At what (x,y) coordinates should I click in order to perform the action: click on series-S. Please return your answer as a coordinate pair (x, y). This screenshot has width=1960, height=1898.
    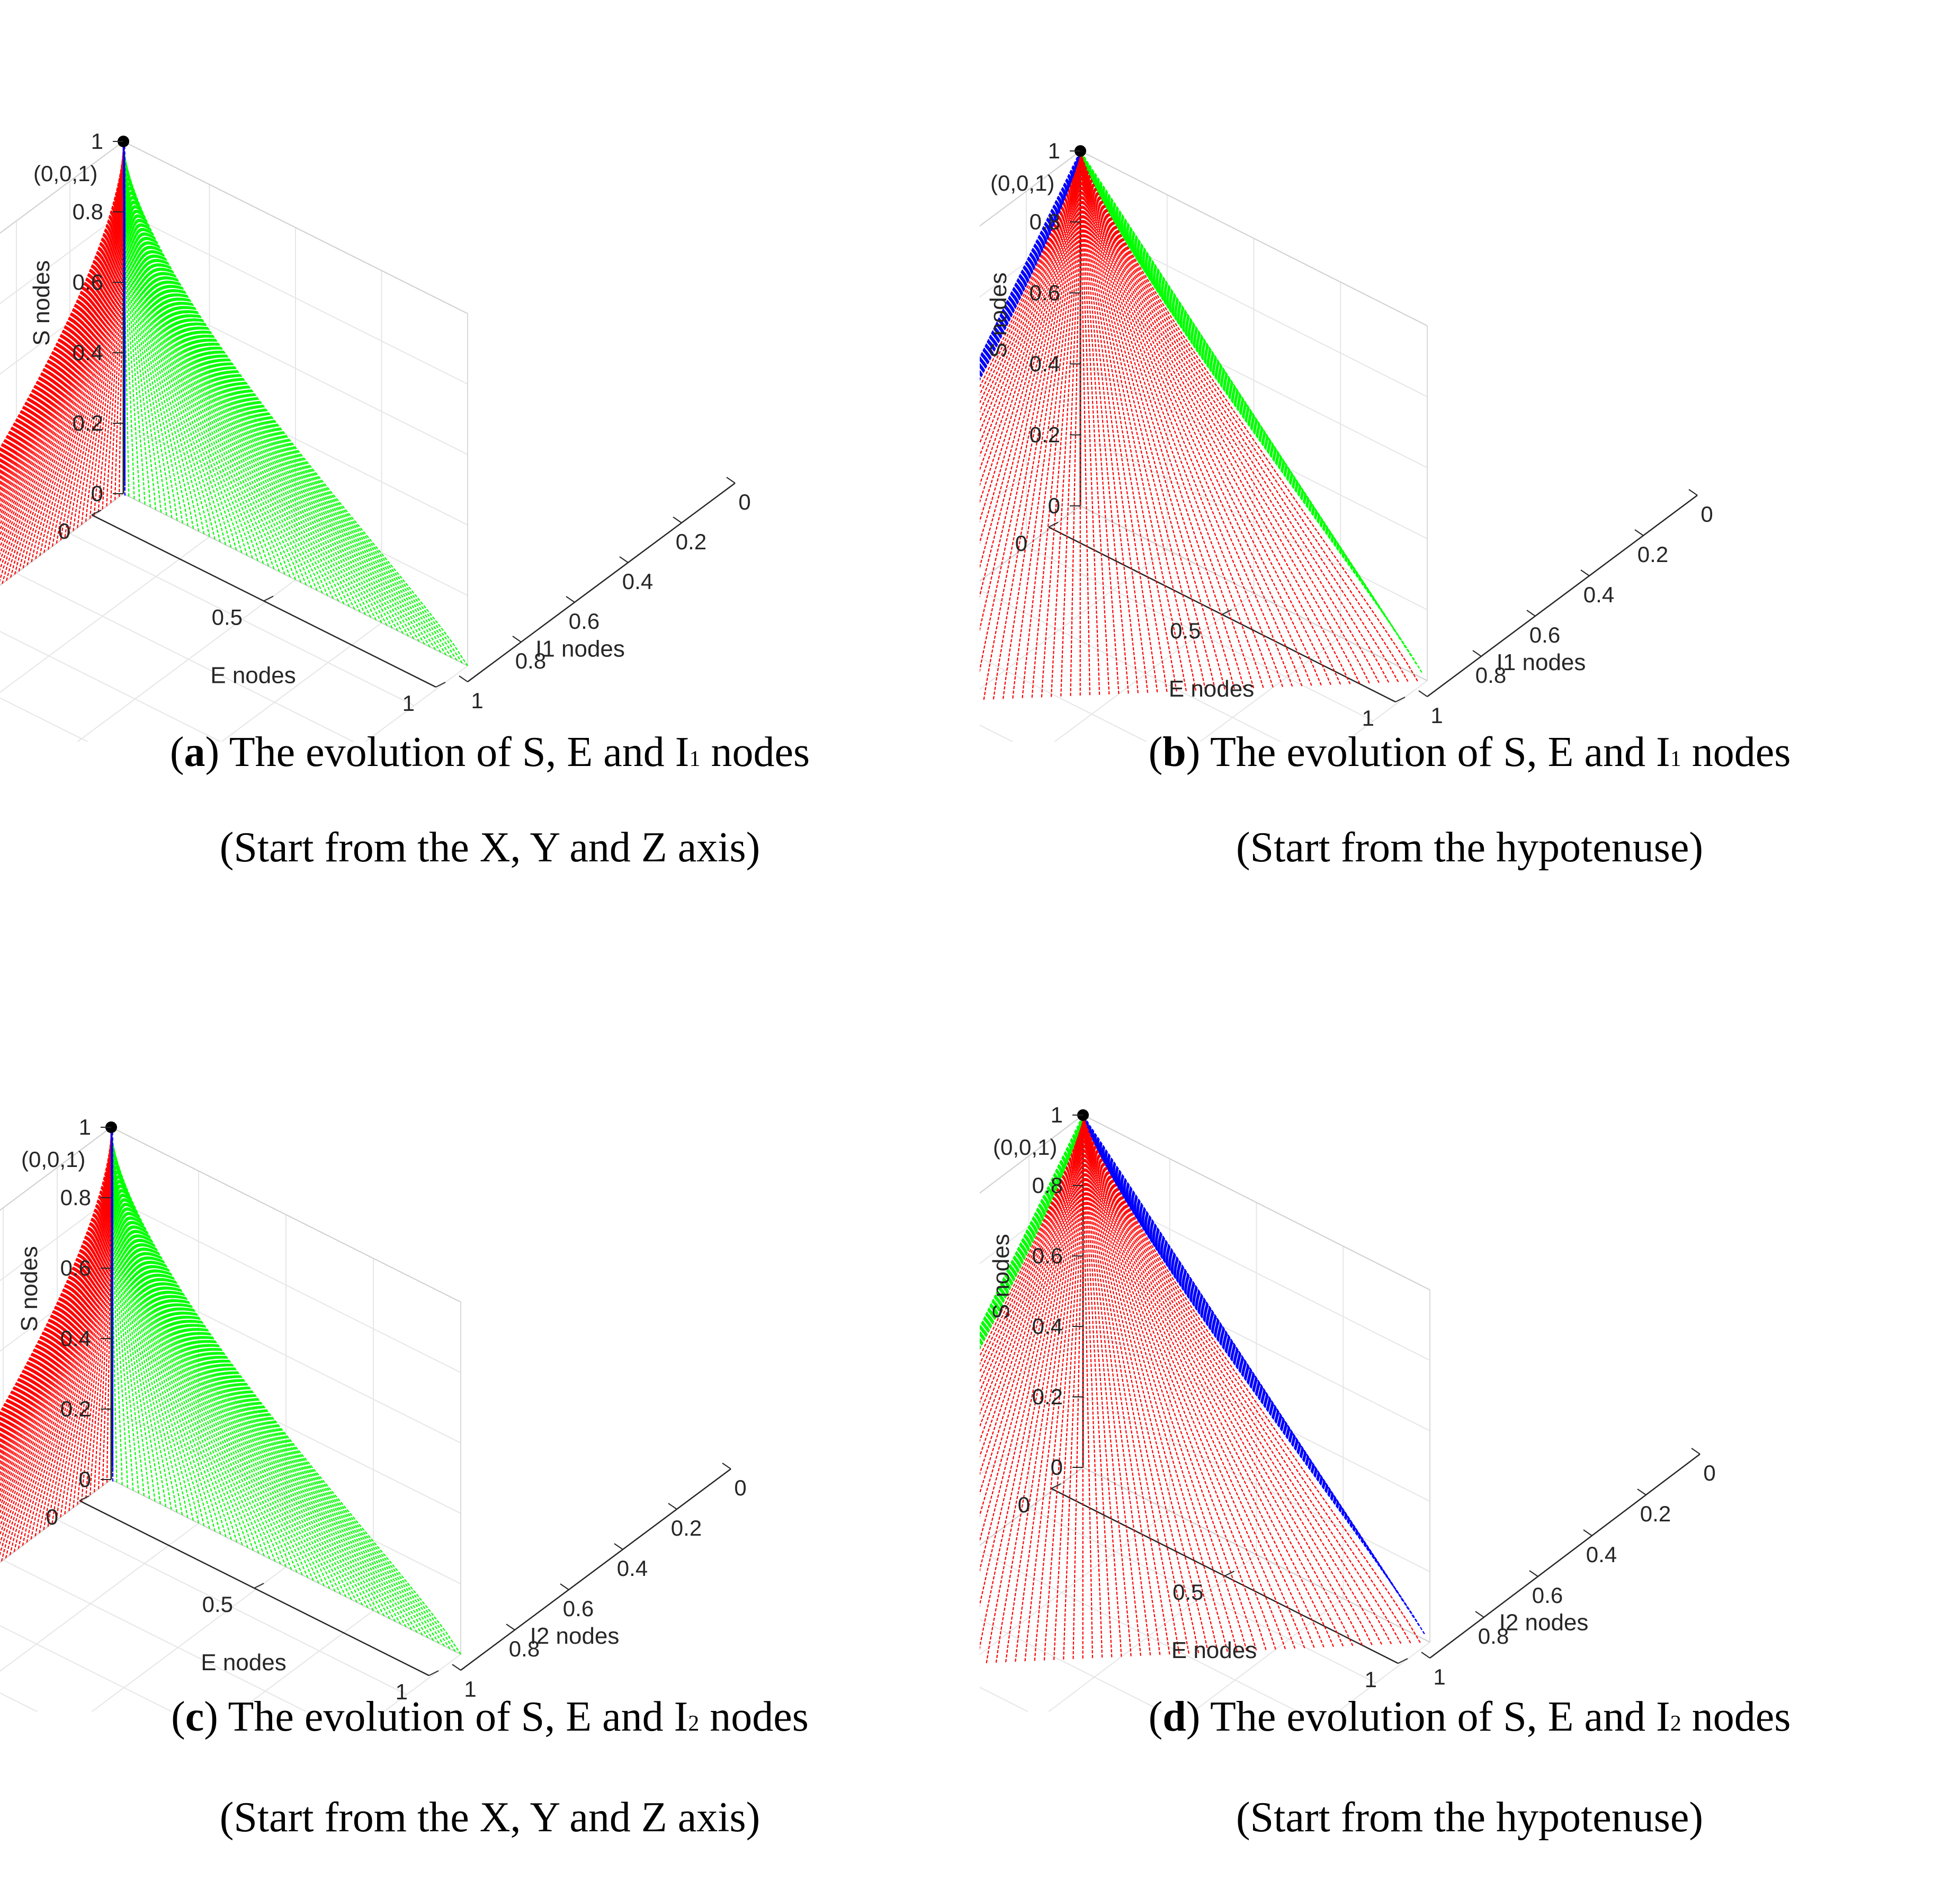
    Looking at the image, I should click on (124, 318).